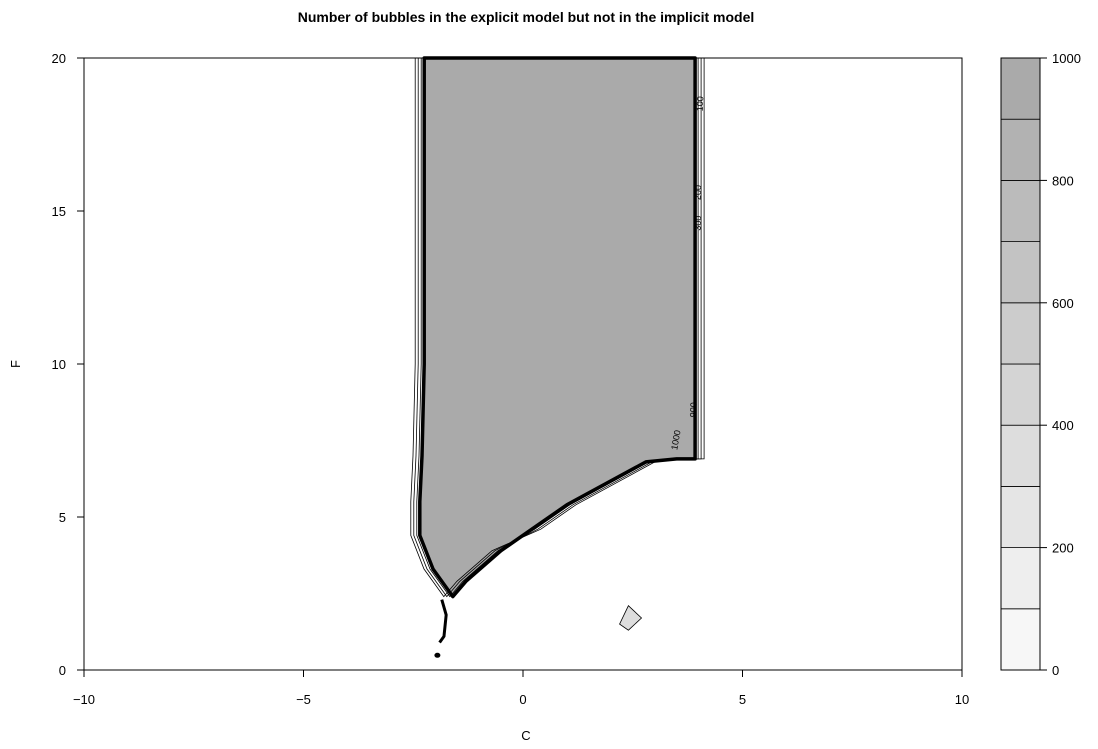 The image size is (1098, 749). What do you see at coordinates (443, 621) in the screenshot?
I see `region-tail` at bounding box center [443, 621].